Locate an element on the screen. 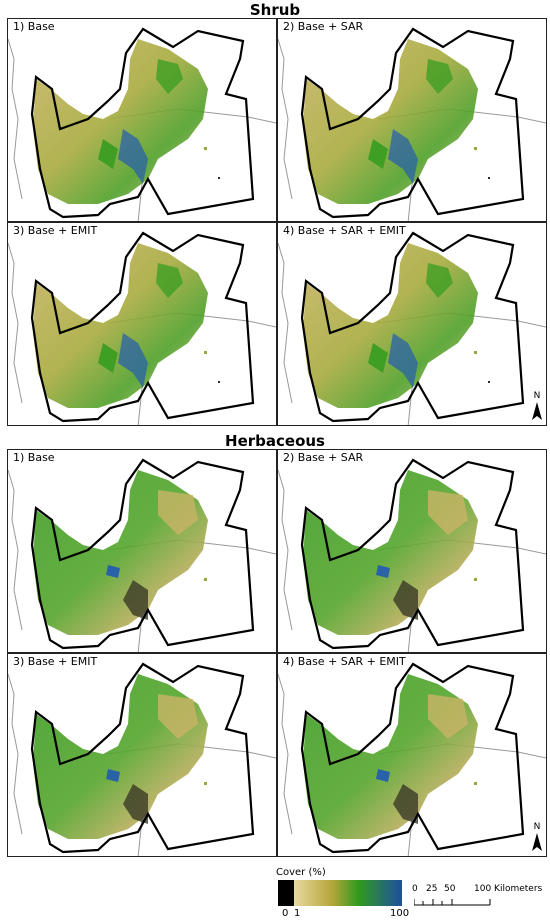 This screenshot has width=550, height=922. map-panel-herb-base-sar: 2) Base + SAR is located at coordinates (412, 551).